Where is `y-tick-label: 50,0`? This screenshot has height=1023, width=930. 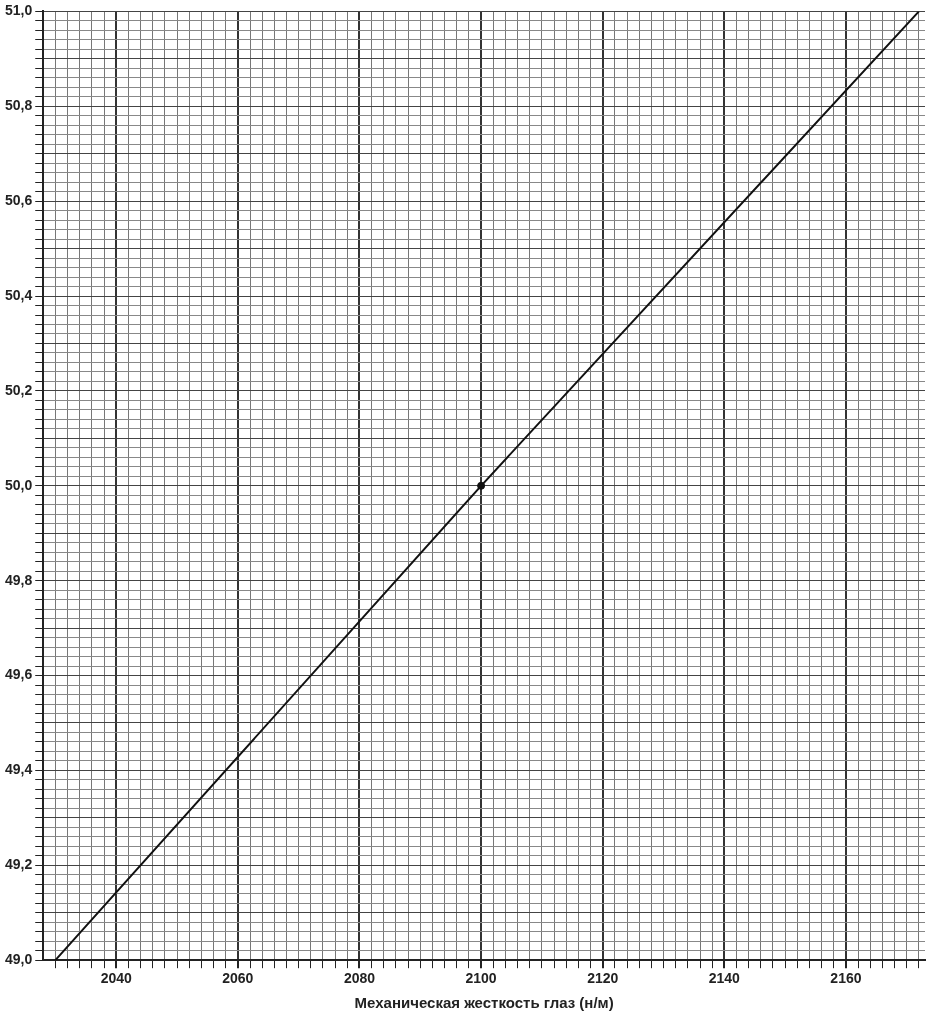
y-tick-label: 50,0 is located at coordinates (19, 484).